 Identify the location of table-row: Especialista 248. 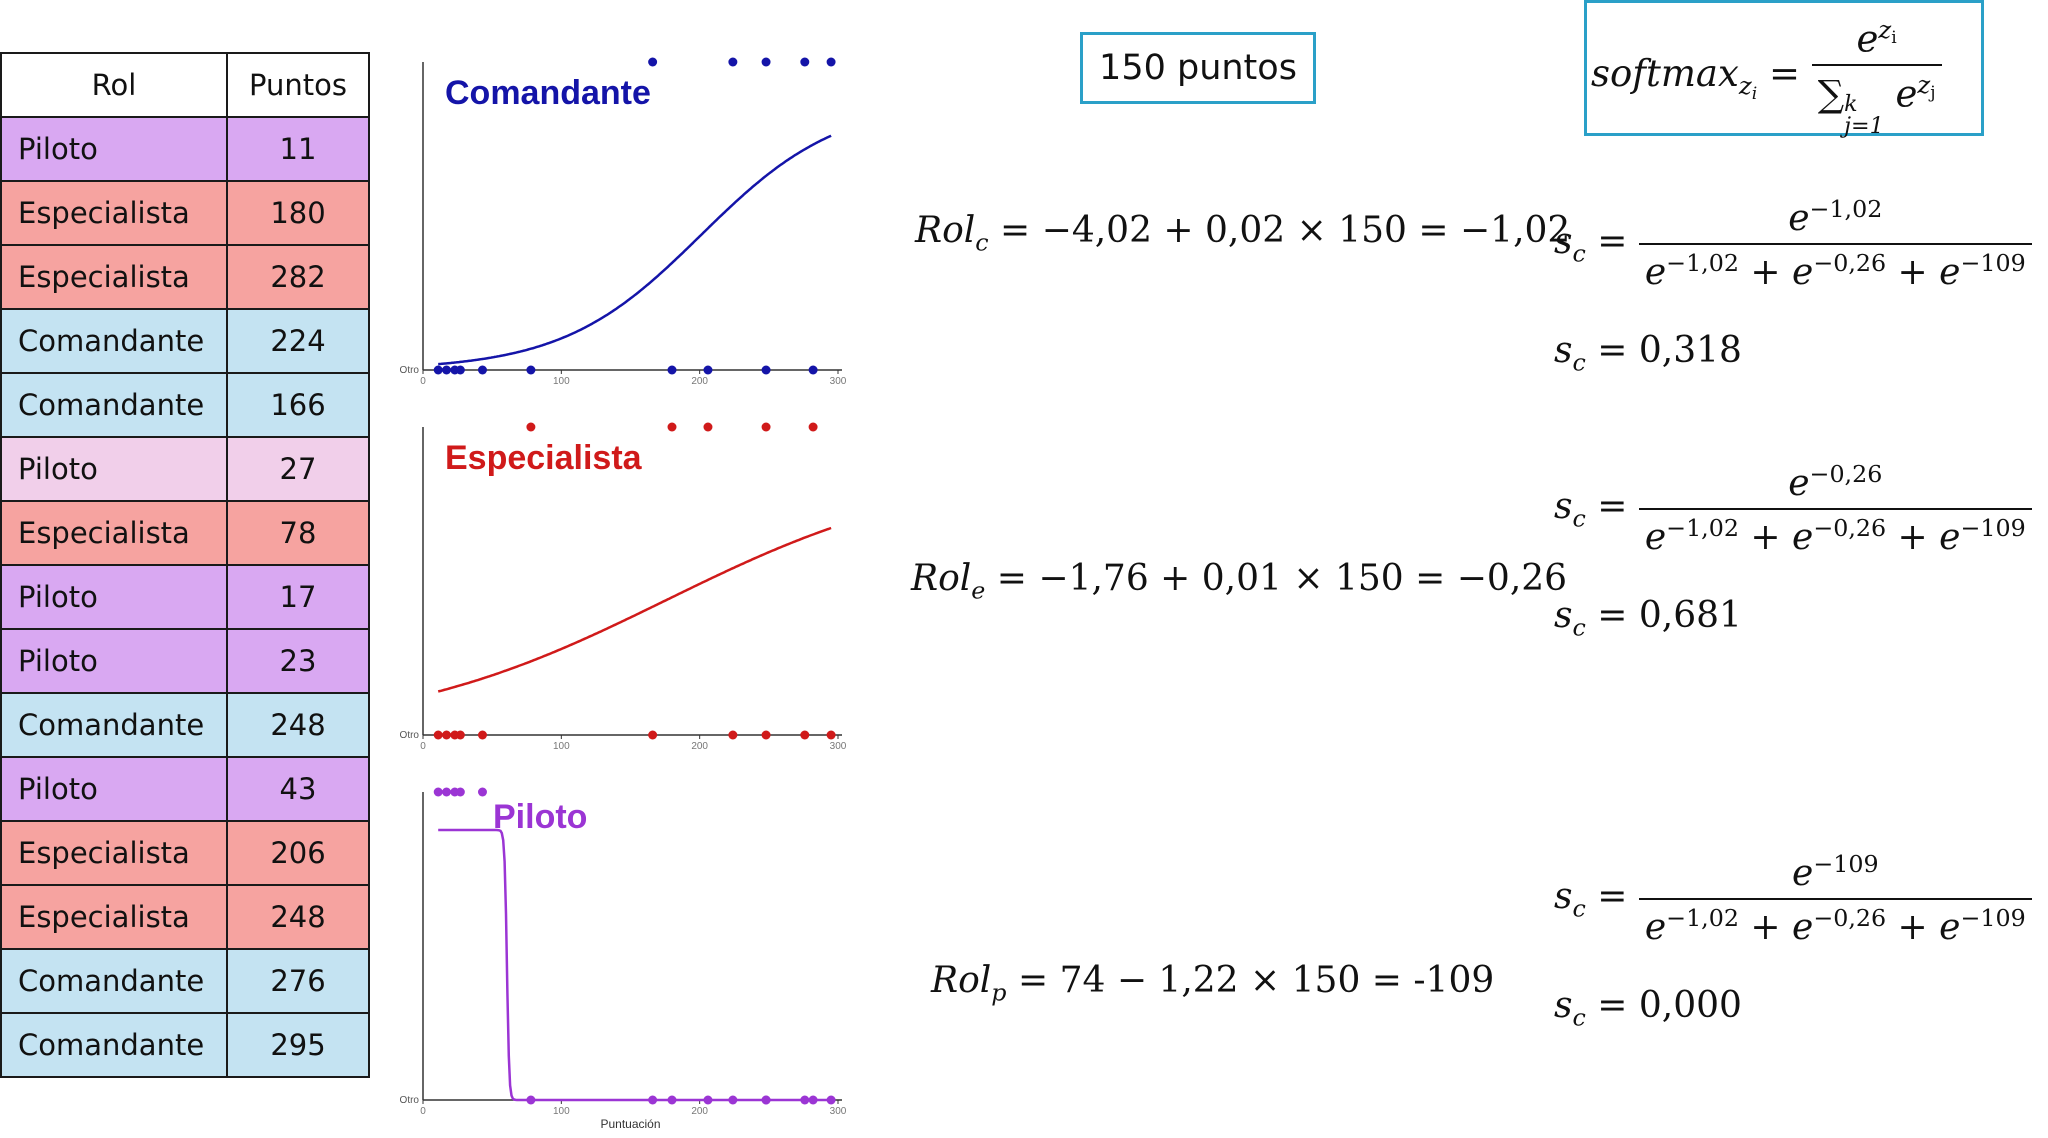
(185, 917).